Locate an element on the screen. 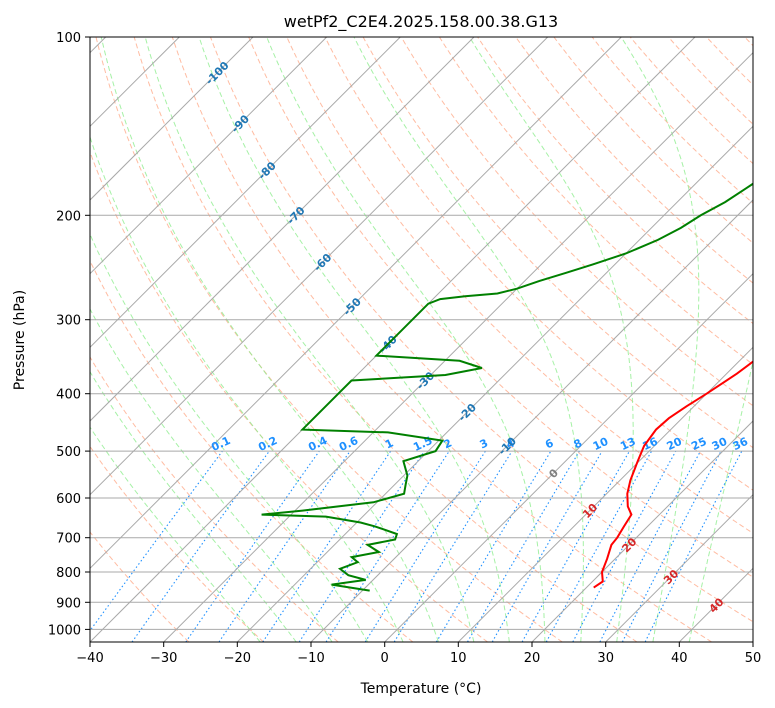 Image resolution: width=775 pixels, height=708 pixels. y-axis-title: Pressure (hPa) is located at coordinates (20, 340).